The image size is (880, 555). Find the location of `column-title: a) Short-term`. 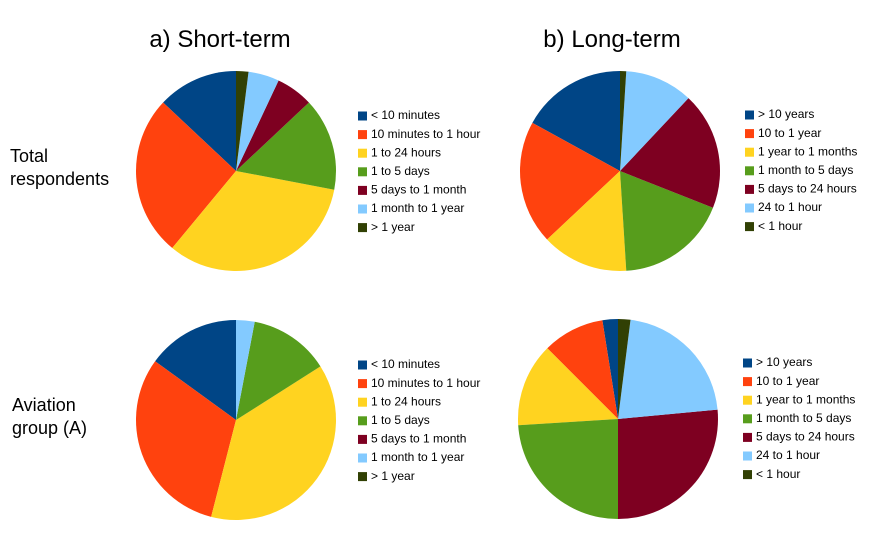

column-title: a) Short-term is located at coordinates (220, 39).